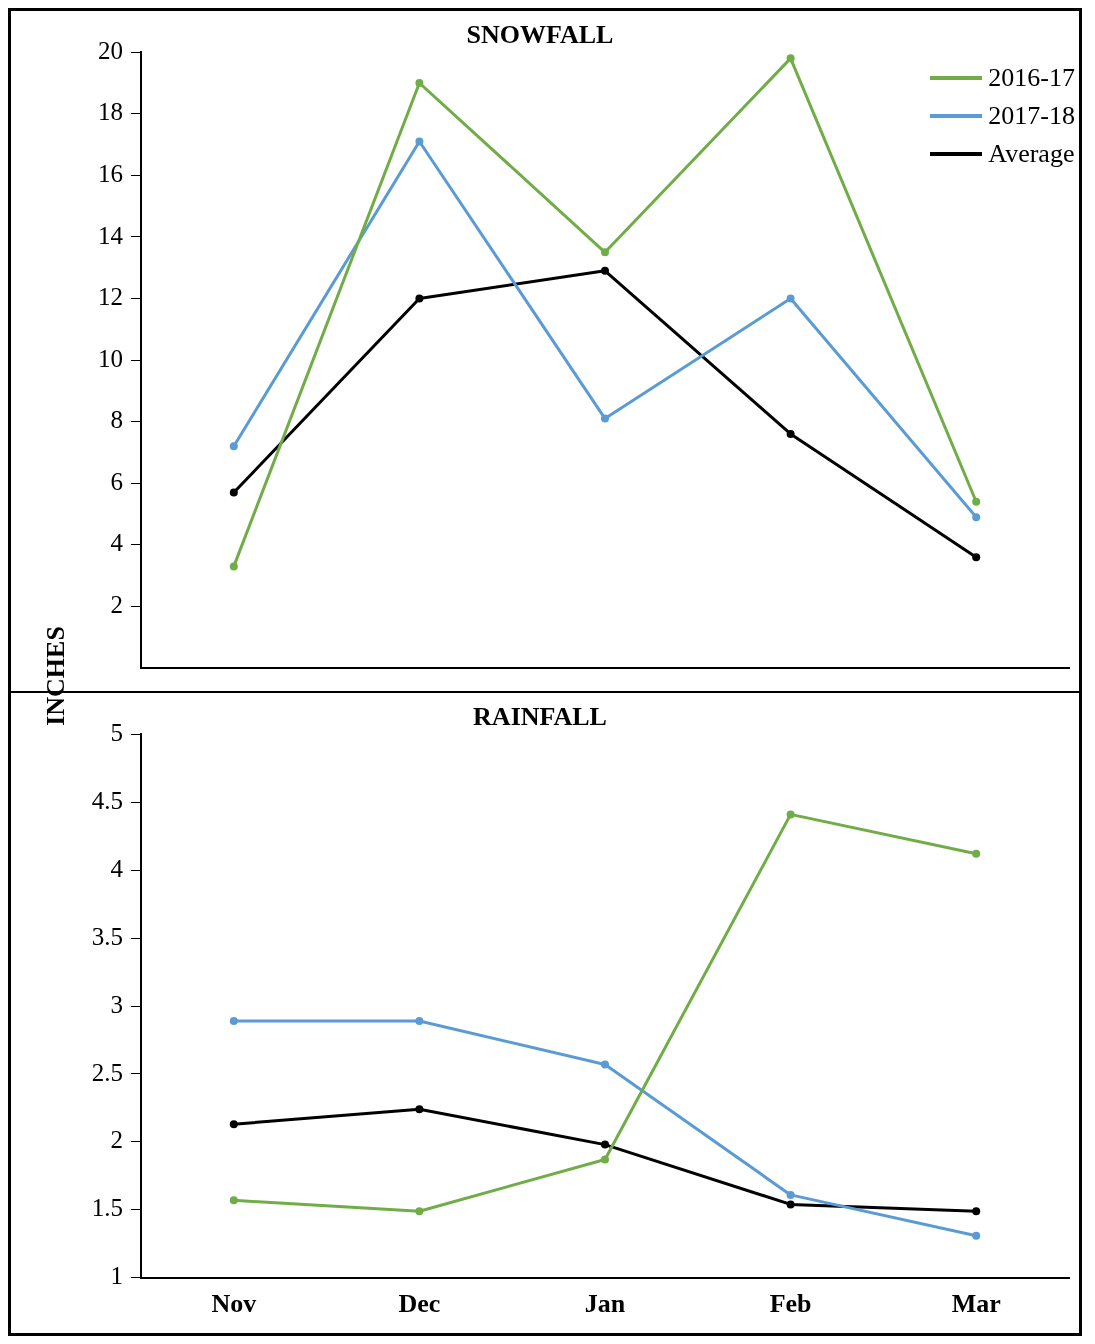 The image size is (1095, 1344). Describe the element at coordinates (110, 50) in the screenshot. I see `y-tick-label: 20` at that location.